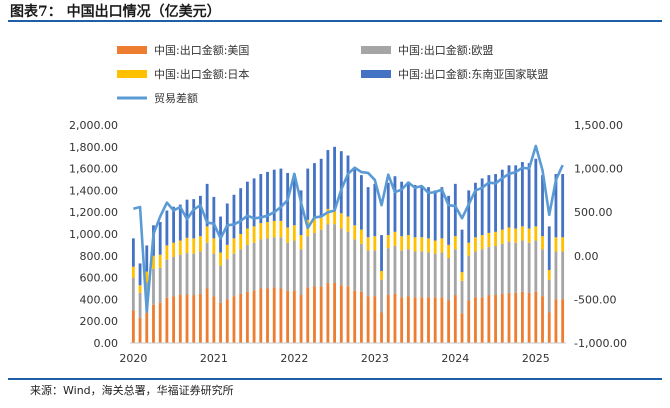  Describe the element at coordinates (600, 343) in the screenshot. I see `right-tick-label: -1,000.00` at that location.